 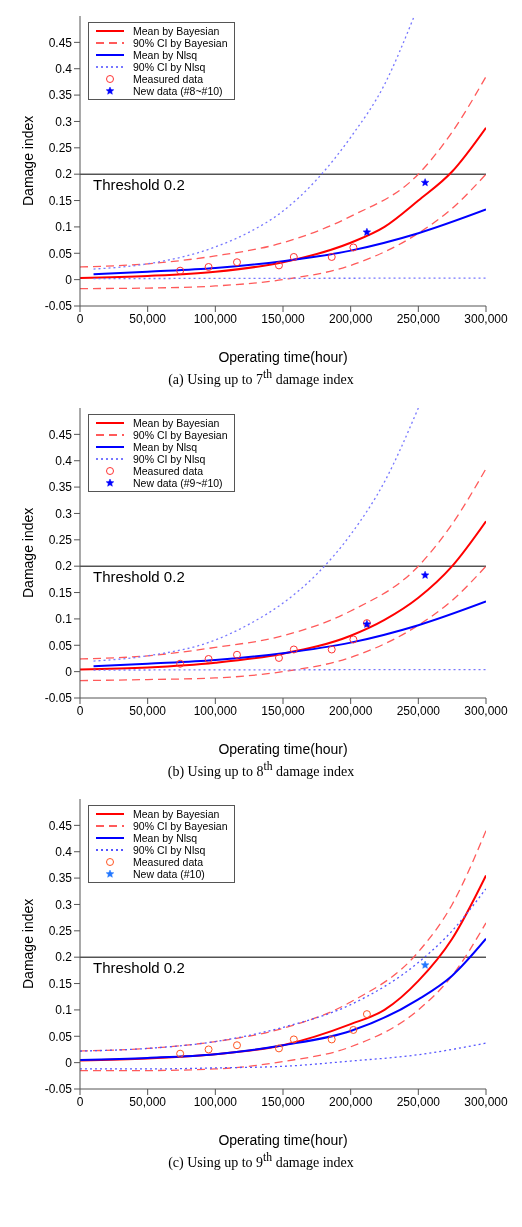 I want to click on text: (b) Using up to 8$^{th}$ damage index, so click(x=261, y=769).